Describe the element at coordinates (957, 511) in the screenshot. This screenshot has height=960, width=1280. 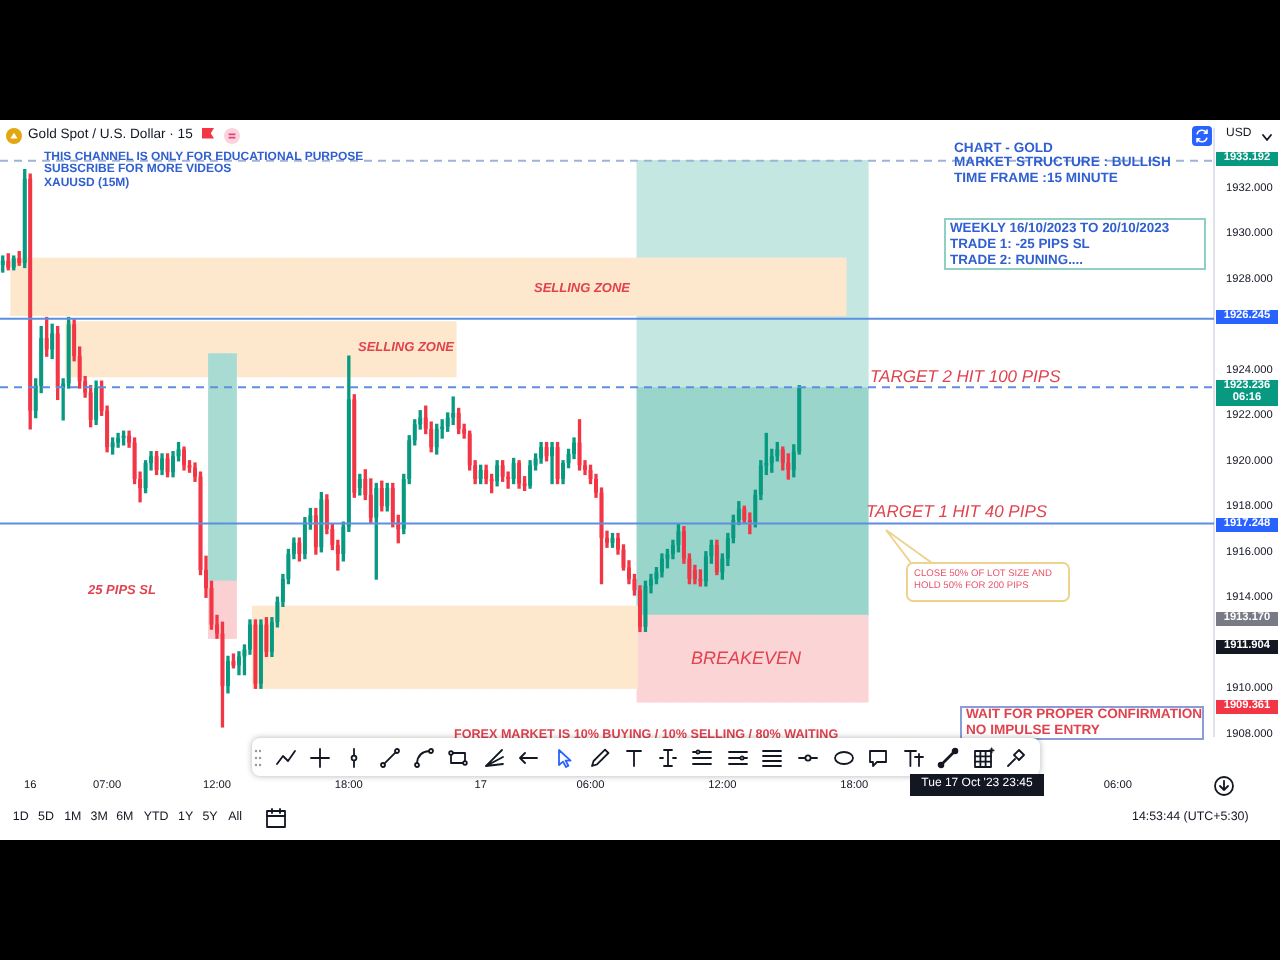
I see `annotation: TARGET 1 HIT 40 PIPS` at that location.